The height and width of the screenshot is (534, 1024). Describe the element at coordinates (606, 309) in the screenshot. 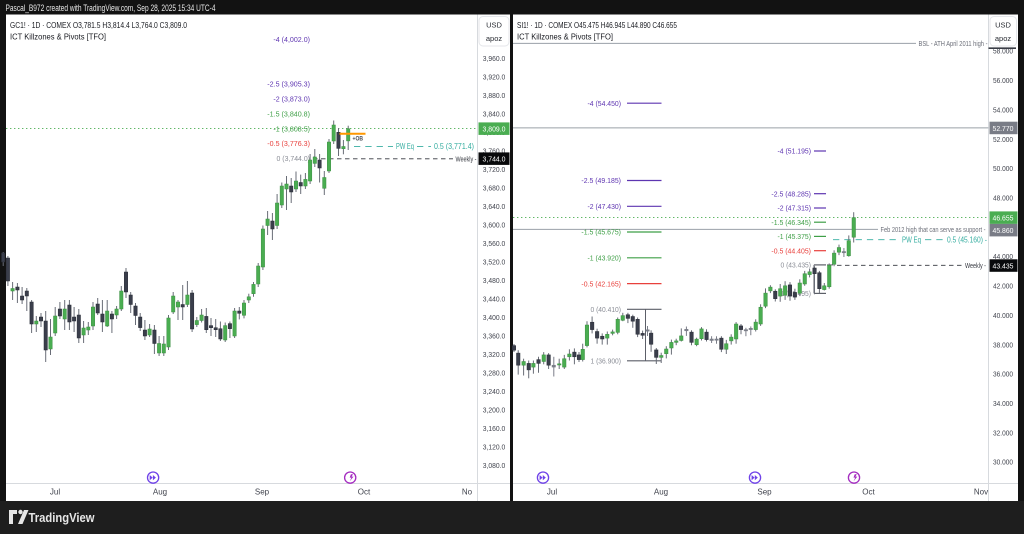

I see `svg-text: 0 (40.410)` at that location.